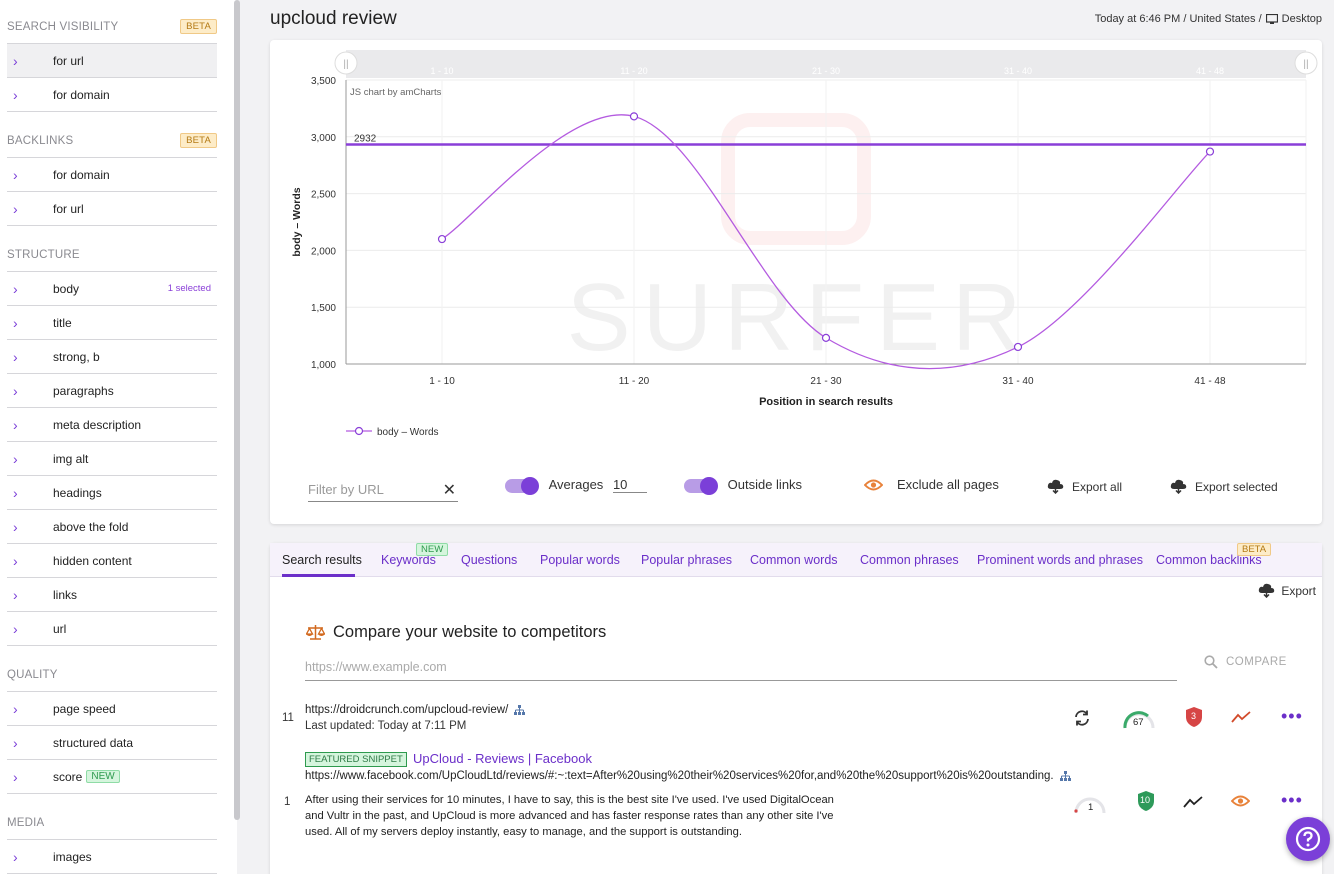  I want to click on shield-count: 3, so click(1194, 716).